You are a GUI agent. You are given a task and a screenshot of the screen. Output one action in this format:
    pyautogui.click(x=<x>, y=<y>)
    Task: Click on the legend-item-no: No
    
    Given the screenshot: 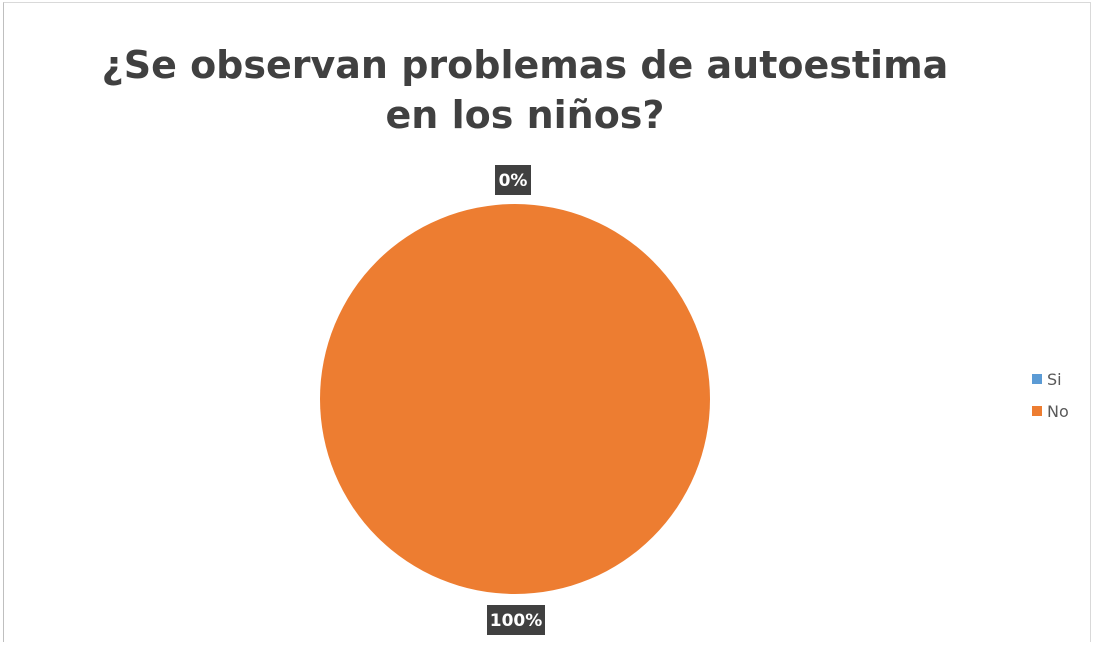 What is the action you would take?
    pyautogui.click(x=1050, y=411)
    